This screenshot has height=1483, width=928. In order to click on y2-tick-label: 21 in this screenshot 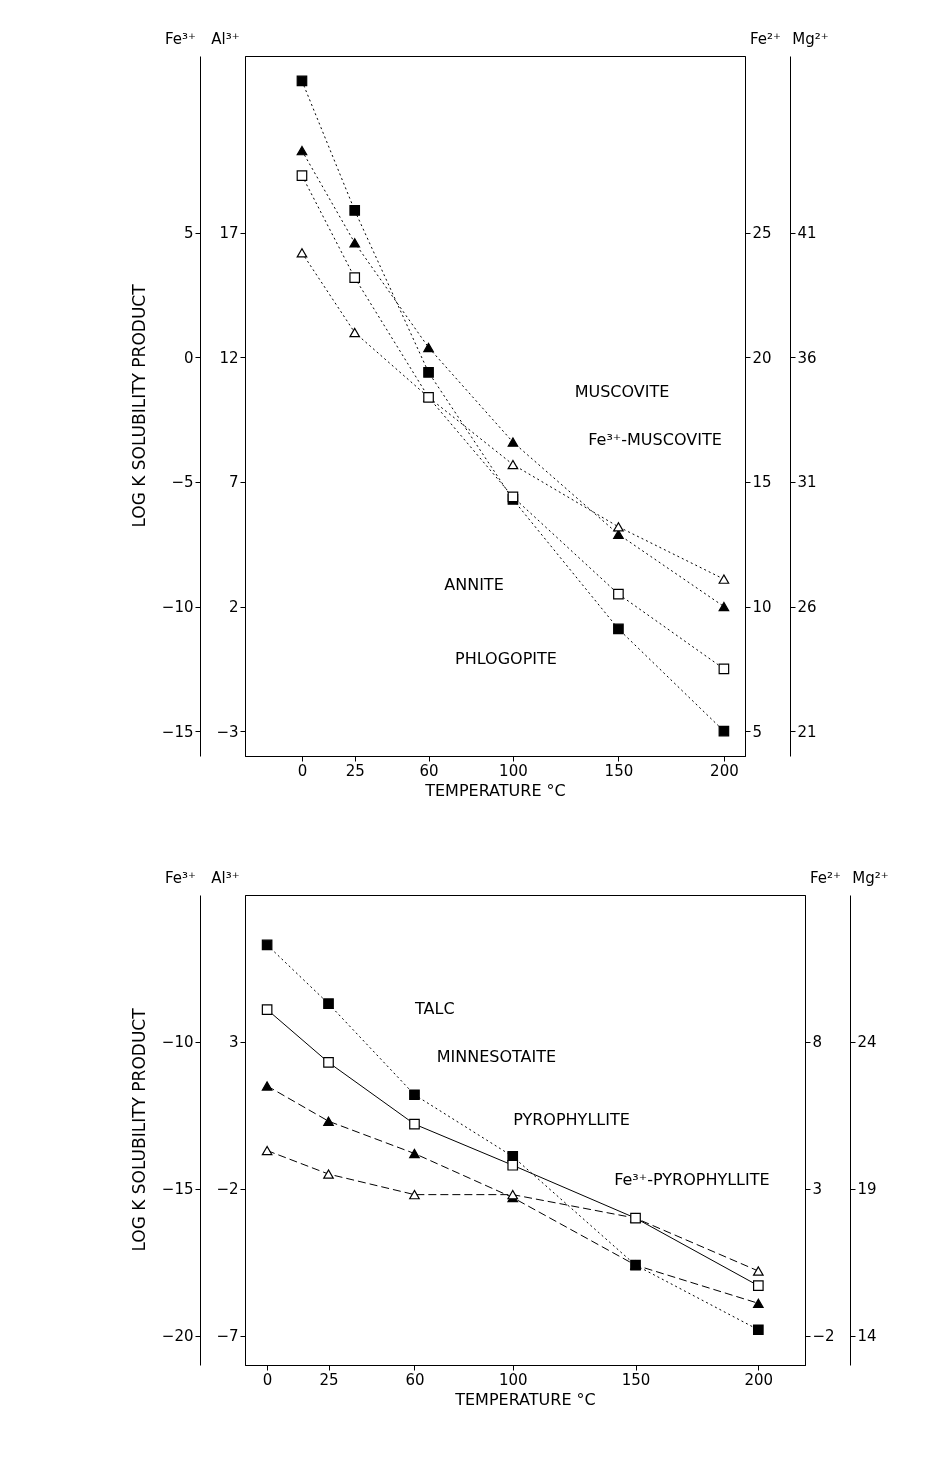, I will do `click(807, 731)`.